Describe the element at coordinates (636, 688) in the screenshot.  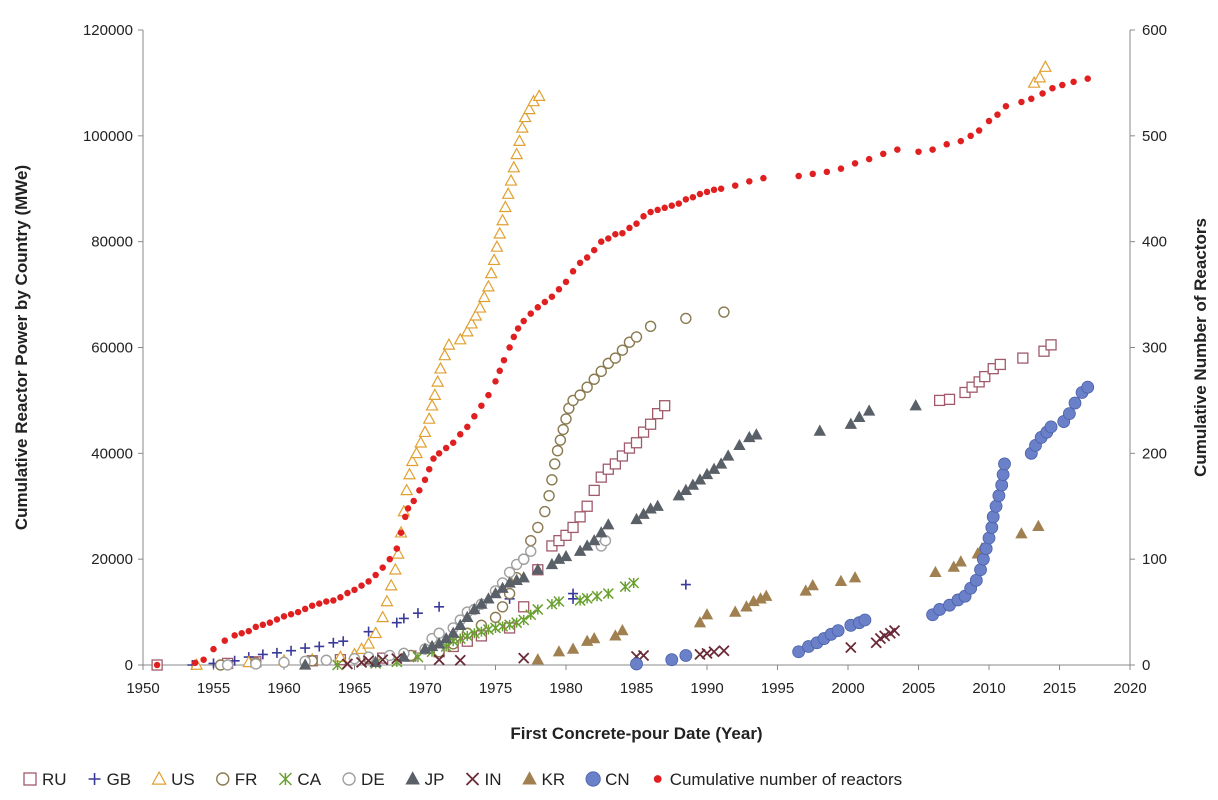
I see `x-tick-label: 1985` at that location.